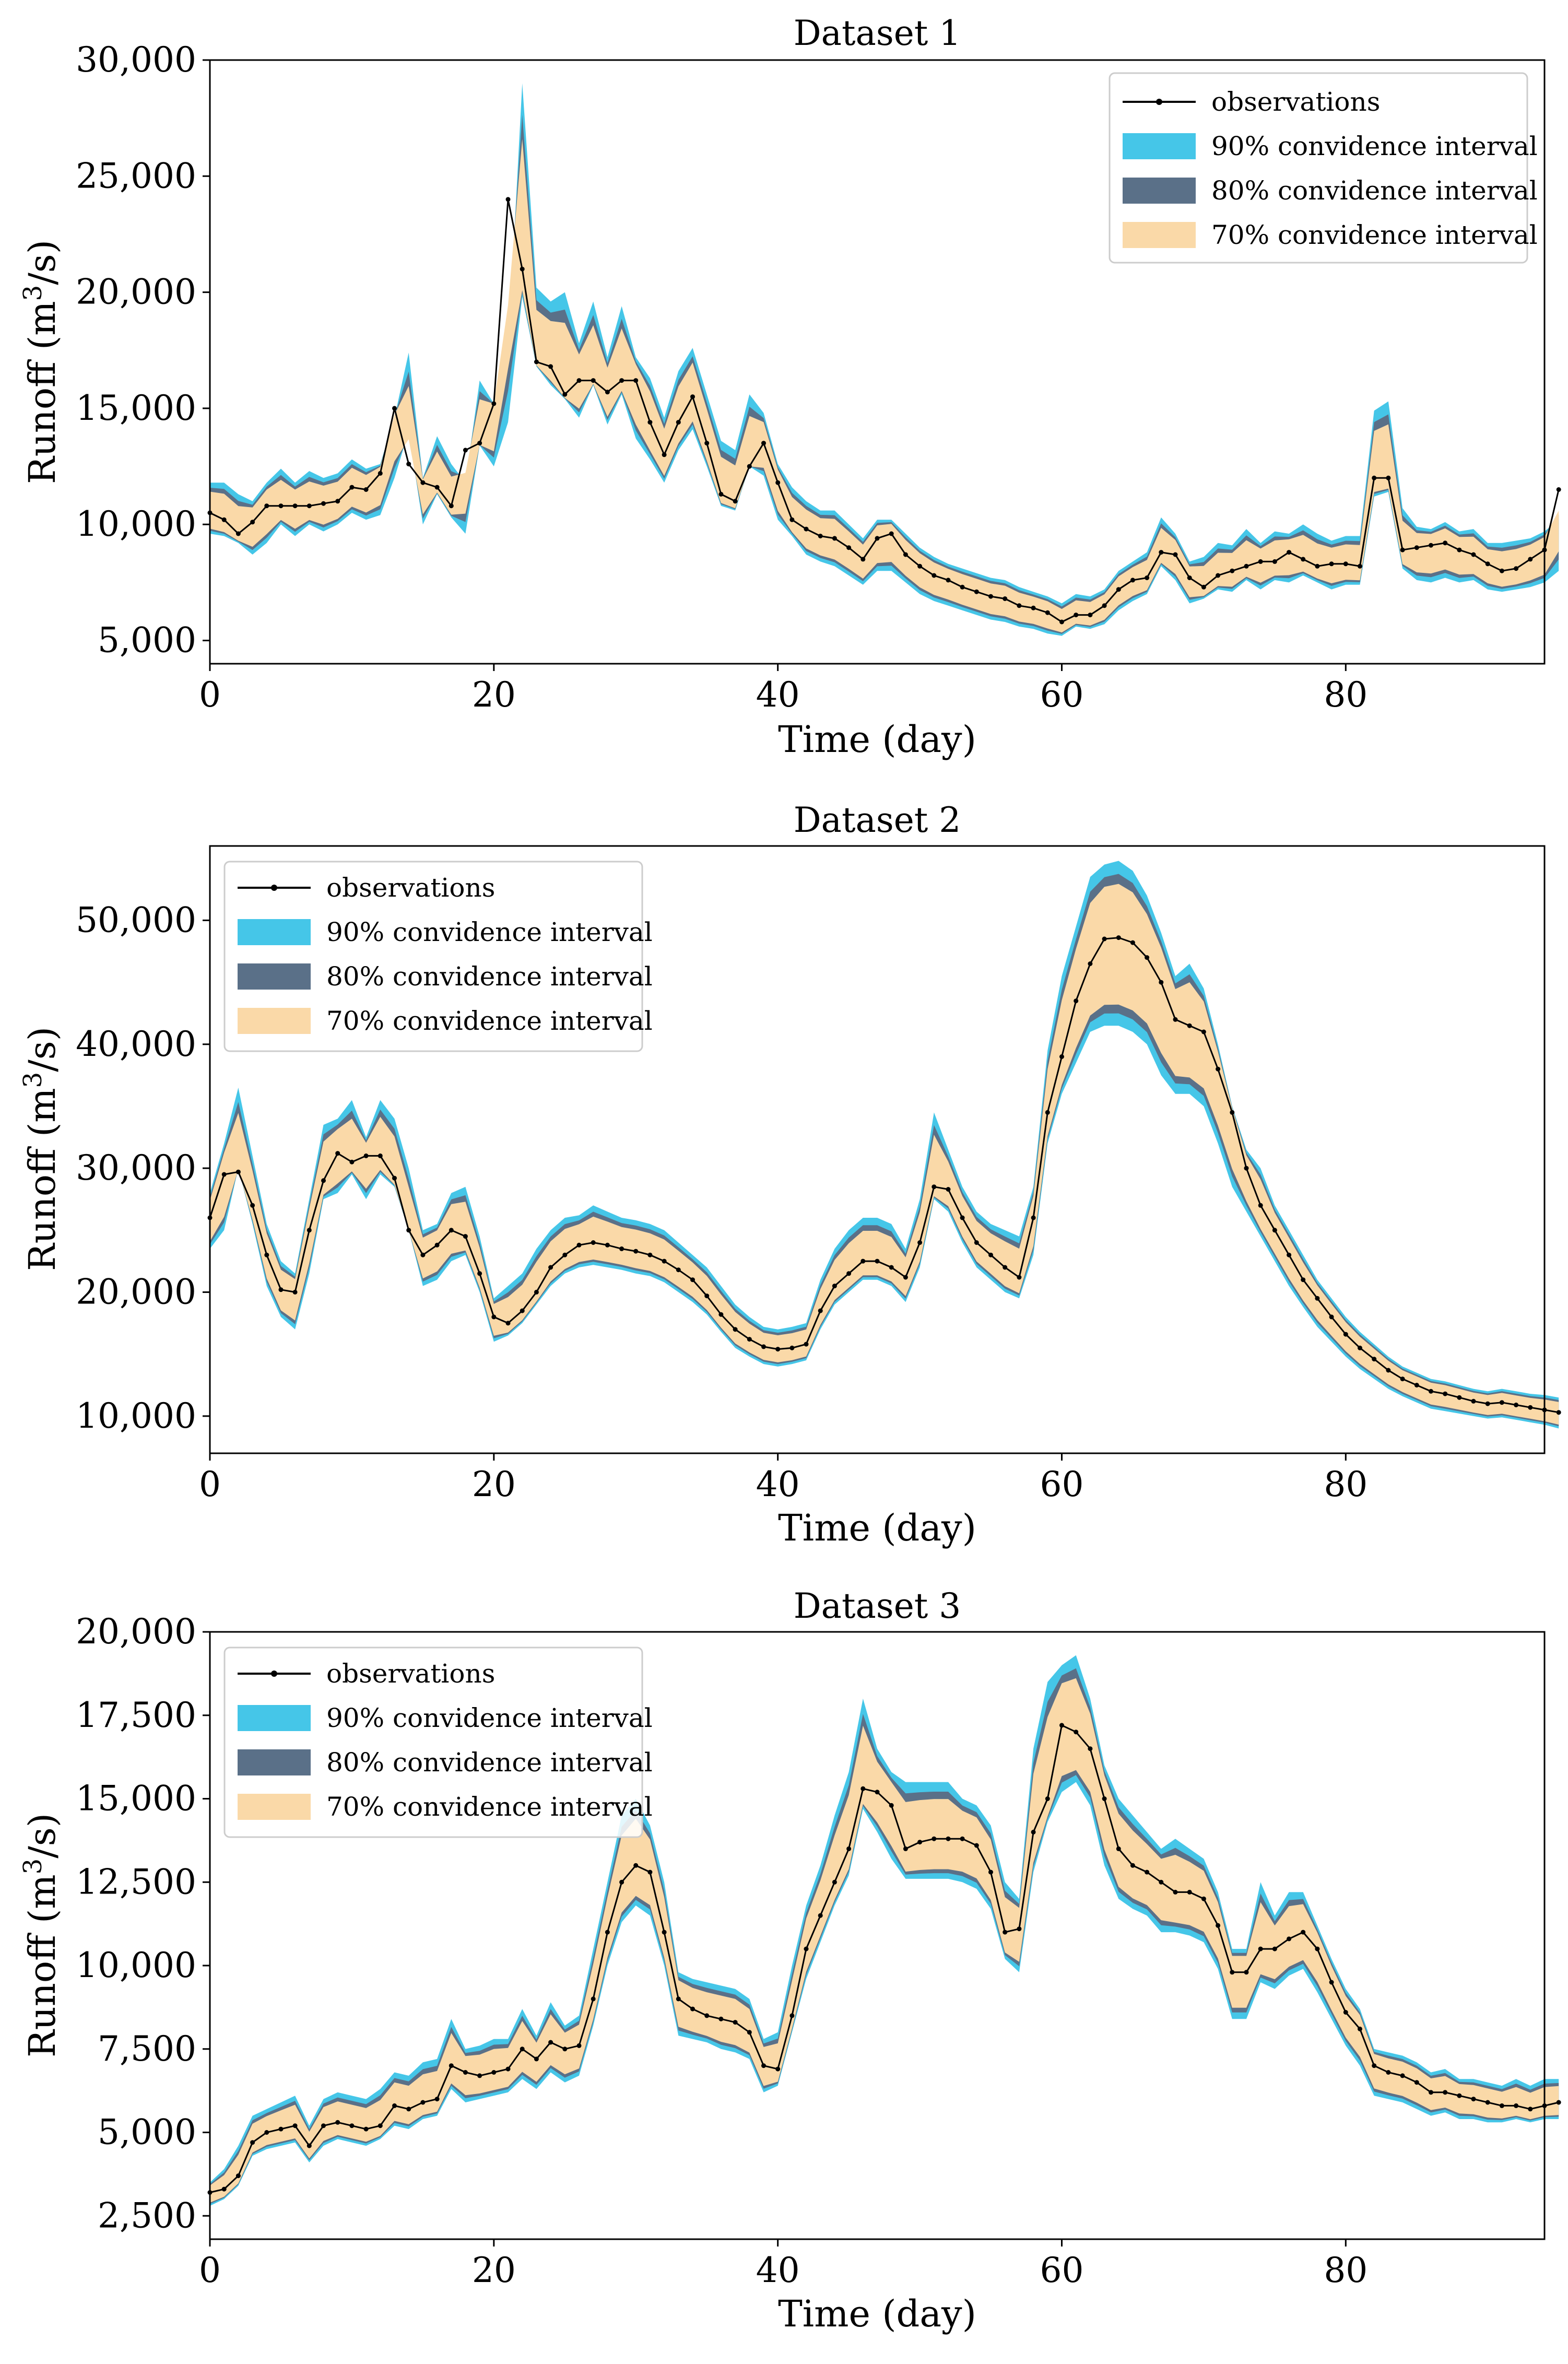 The height and width of the screenshot is (2364, 1568). What do you see at coordinates (136, 1715) in the screenshot?
I see `y-tick-label: 17,500` at bounding box center [136, 1715].